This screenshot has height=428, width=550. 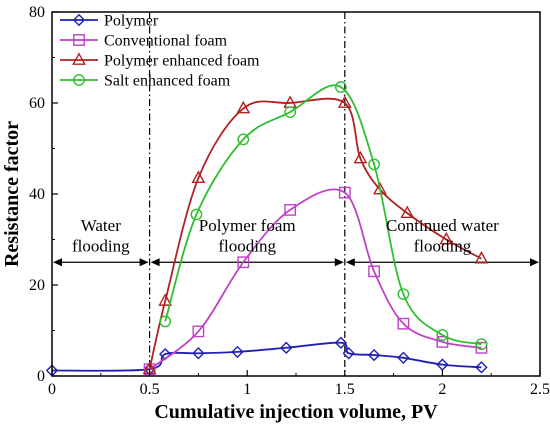 What do you see at coordinates (247, 389) in the screenshot?
I see `x-tick-label: 1` at bounding box center [247, 389].